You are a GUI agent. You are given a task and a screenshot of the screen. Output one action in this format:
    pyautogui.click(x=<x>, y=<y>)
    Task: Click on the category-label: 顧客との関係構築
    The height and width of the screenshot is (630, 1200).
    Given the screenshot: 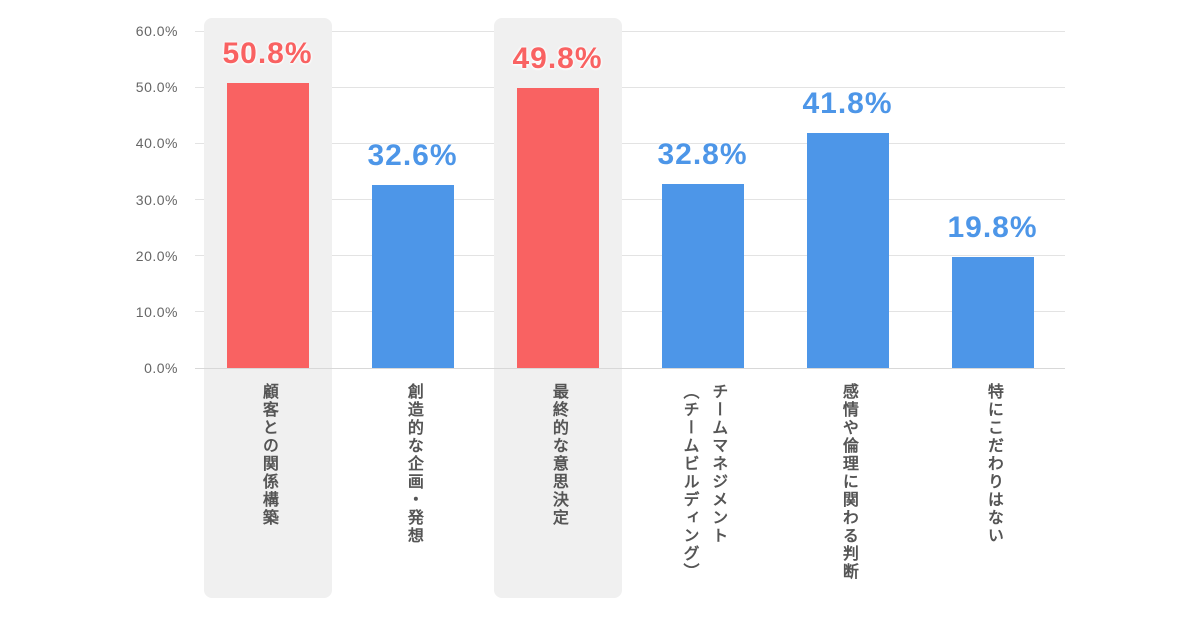 What is the action you would take?
    pyautogui.click(x=268, y=455)
    